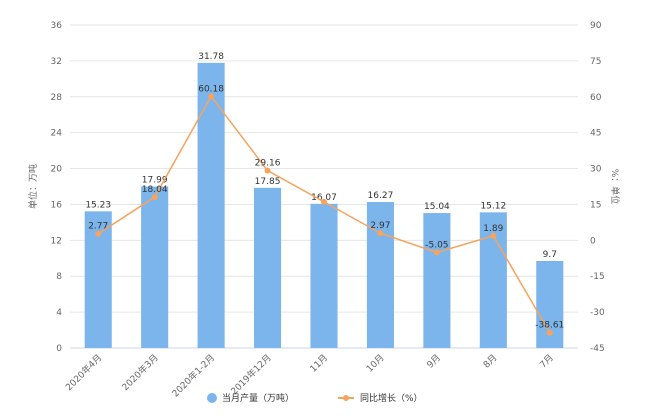  What do you see at coordinates (381, 196) in the screenshot?
I see `bar-value-label: 16.27` at bounding box center [381, 196].